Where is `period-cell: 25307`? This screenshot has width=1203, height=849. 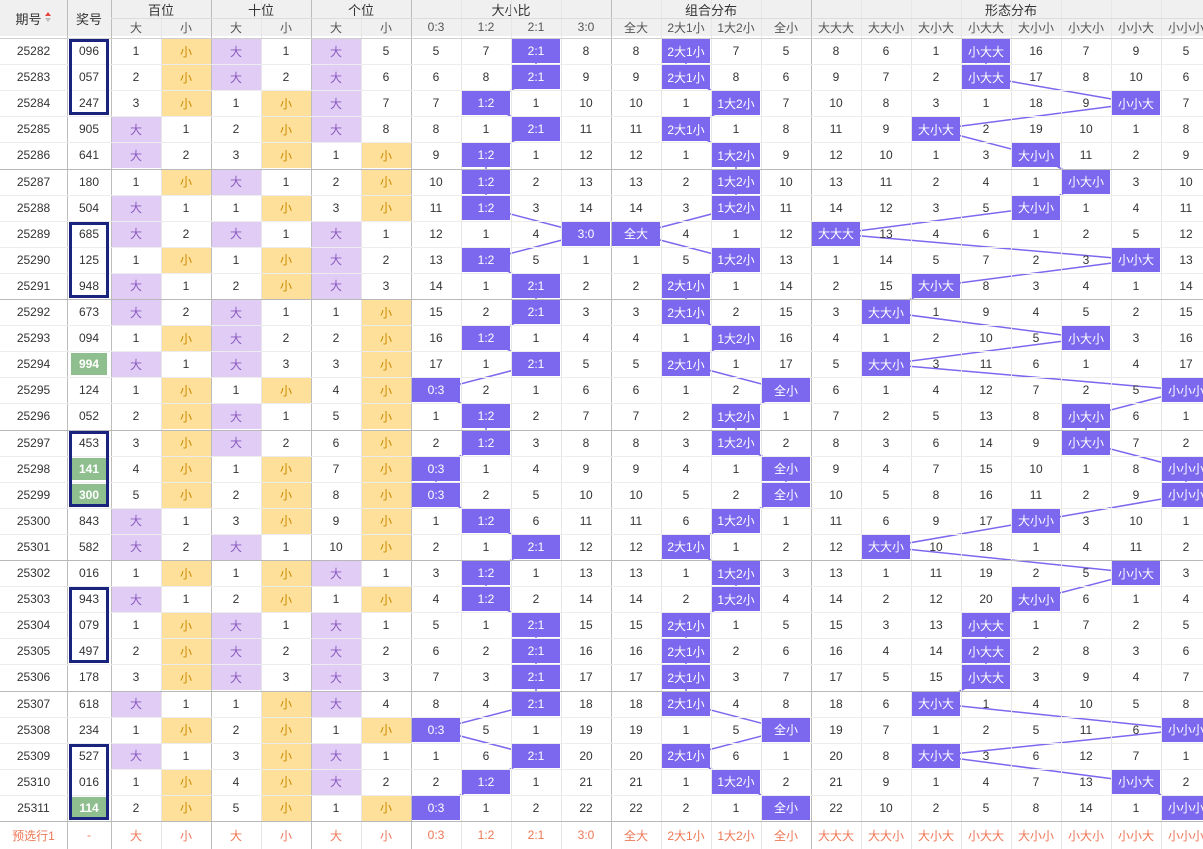 period-cell: 25307 is located at coordinates (33, 703).